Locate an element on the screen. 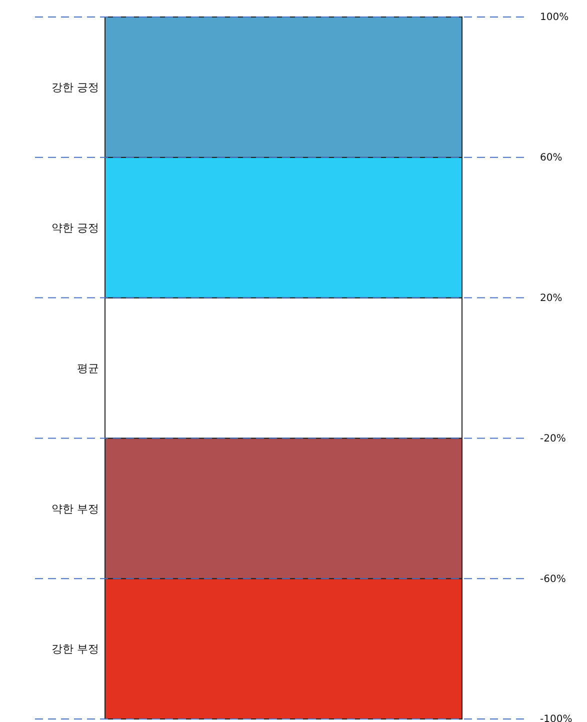 This screenshot has width=587, height=722. y-tick-label: -100% is located at coordinates (556, 718).